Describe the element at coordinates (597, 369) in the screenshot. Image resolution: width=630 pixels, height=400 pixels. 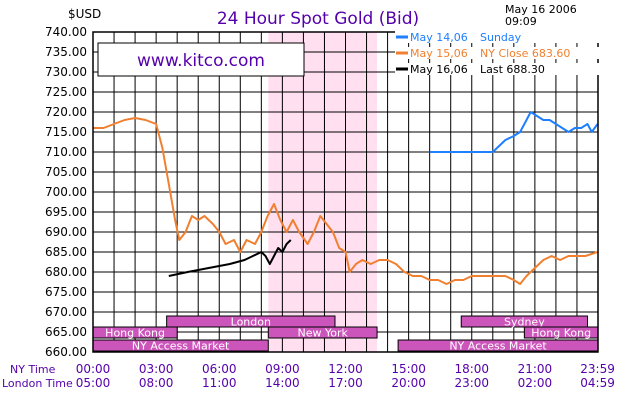
I see `x-tick-label-ny: 23:59` at that location.